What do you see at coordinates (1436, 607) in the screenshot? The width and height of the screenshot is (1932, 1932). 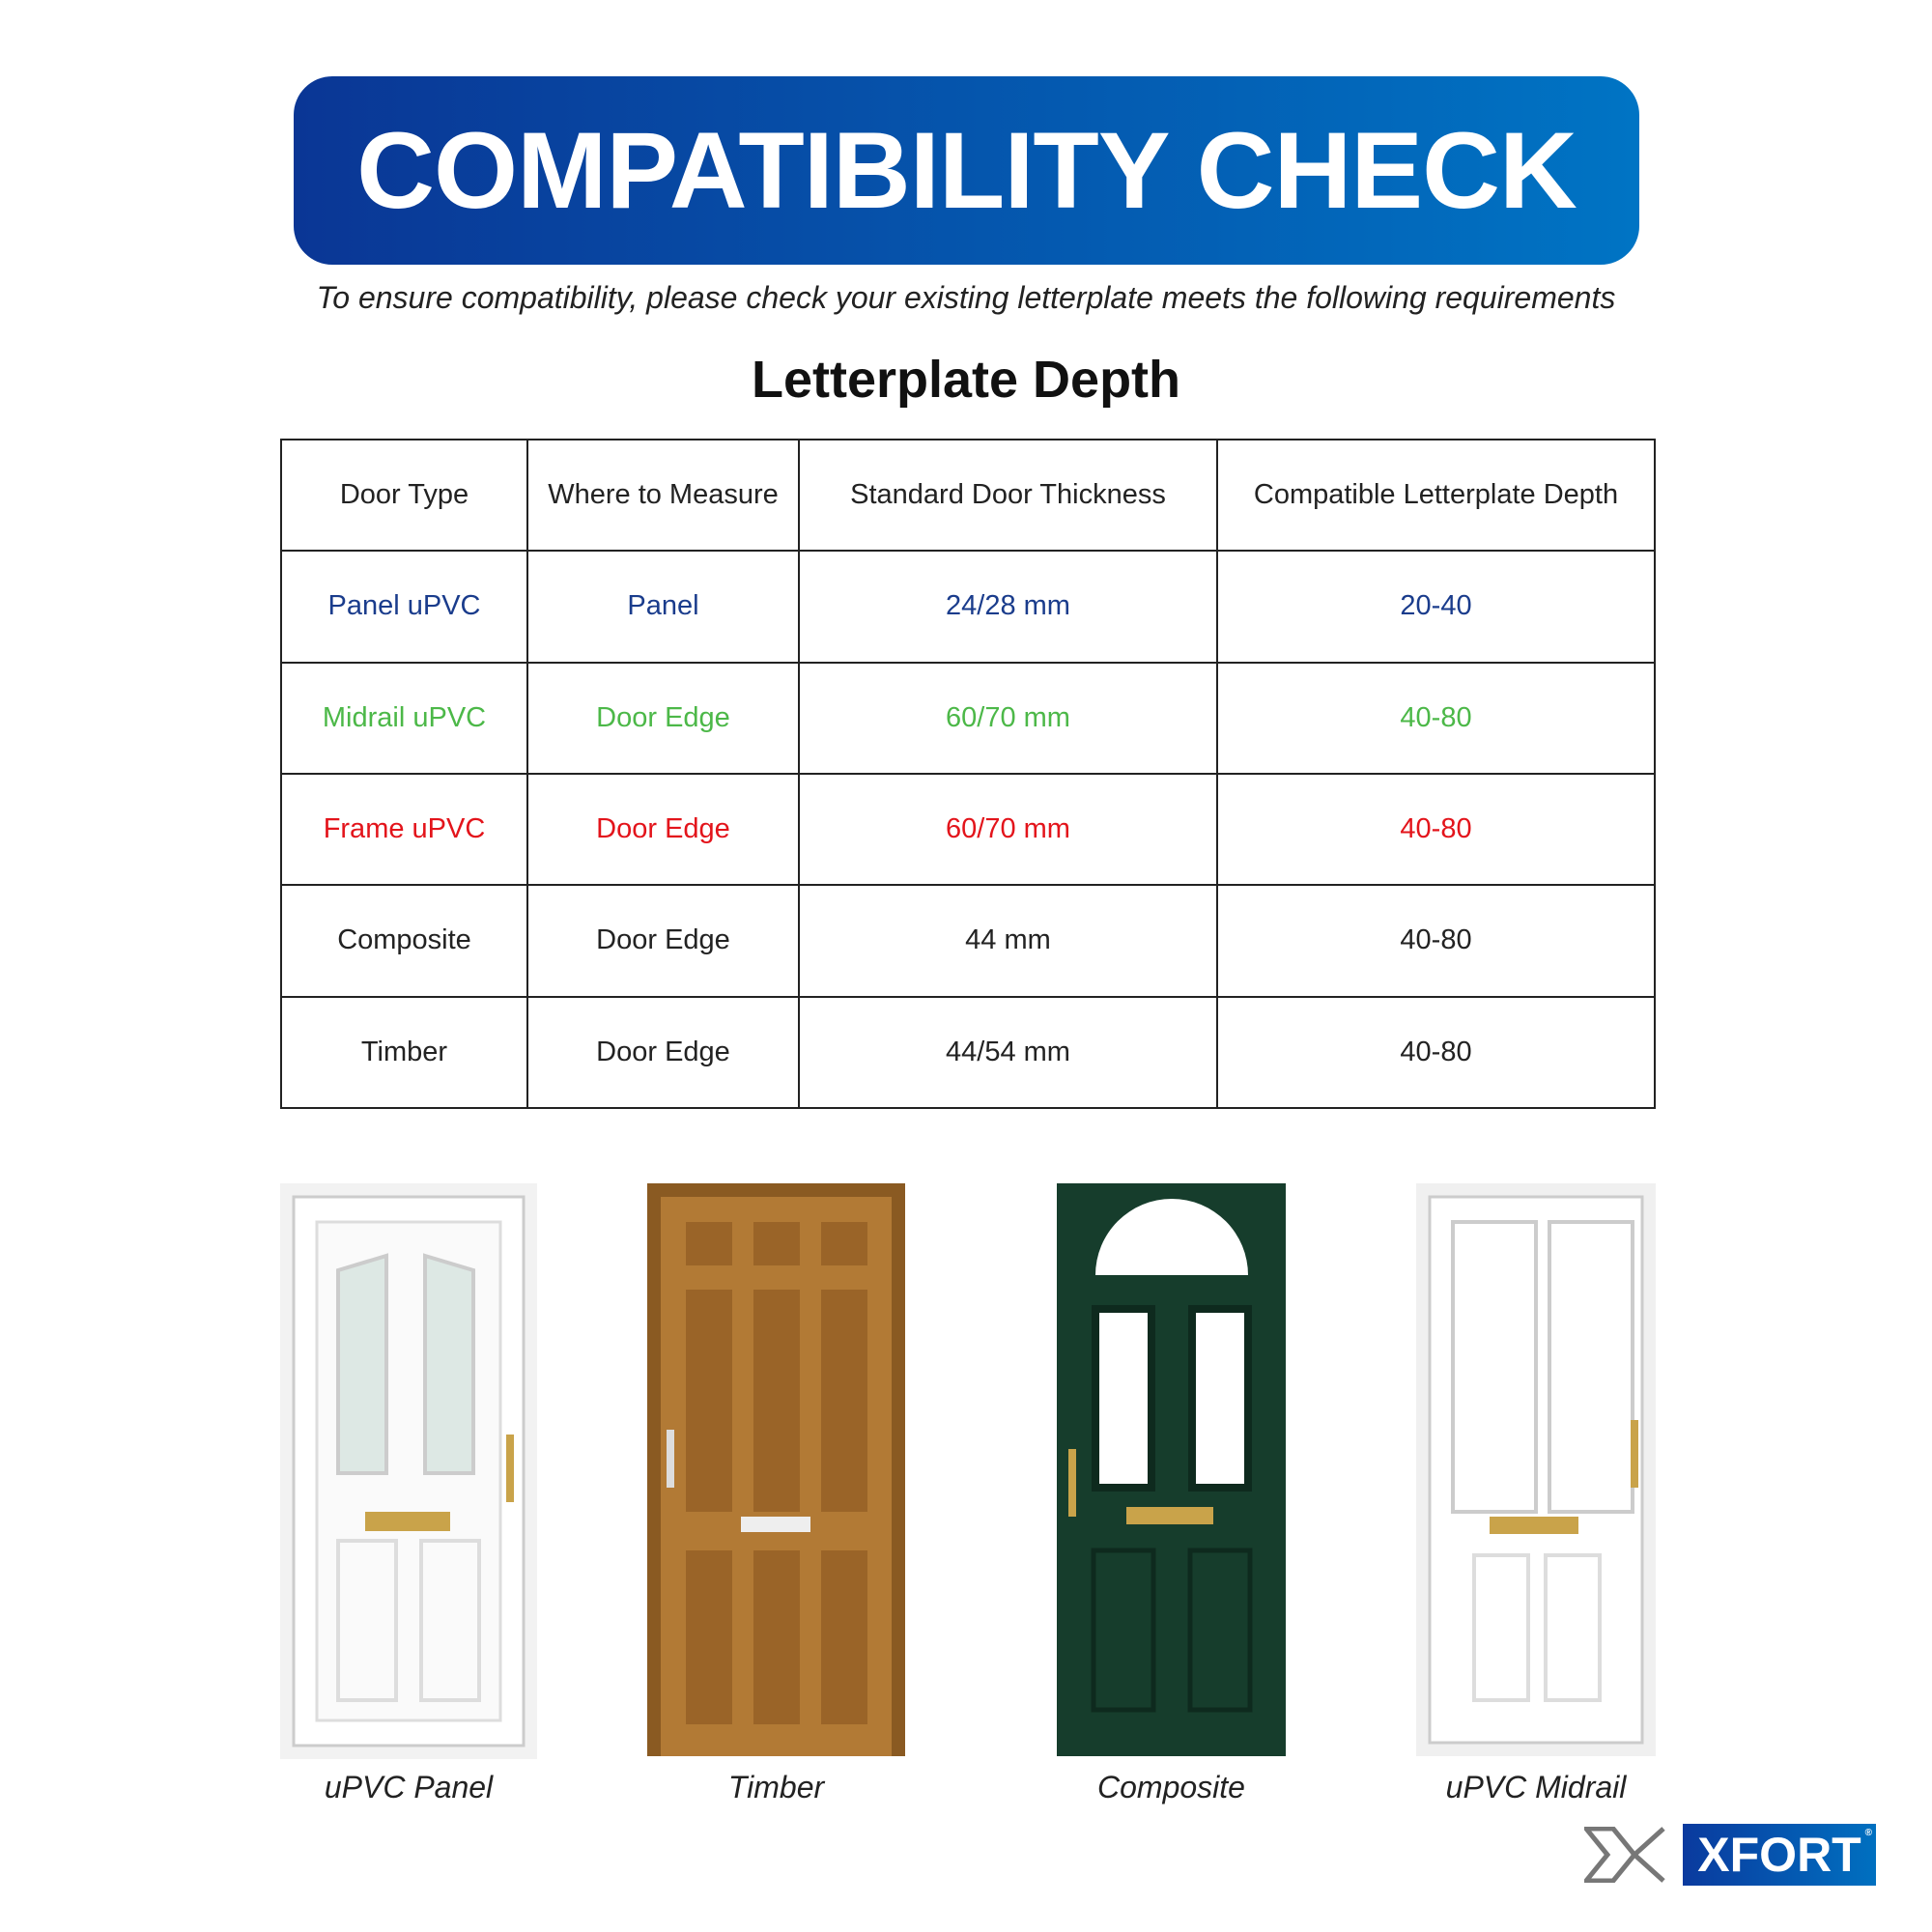 I see `table-cell: 20-40` at bounding box center [1436, 607].